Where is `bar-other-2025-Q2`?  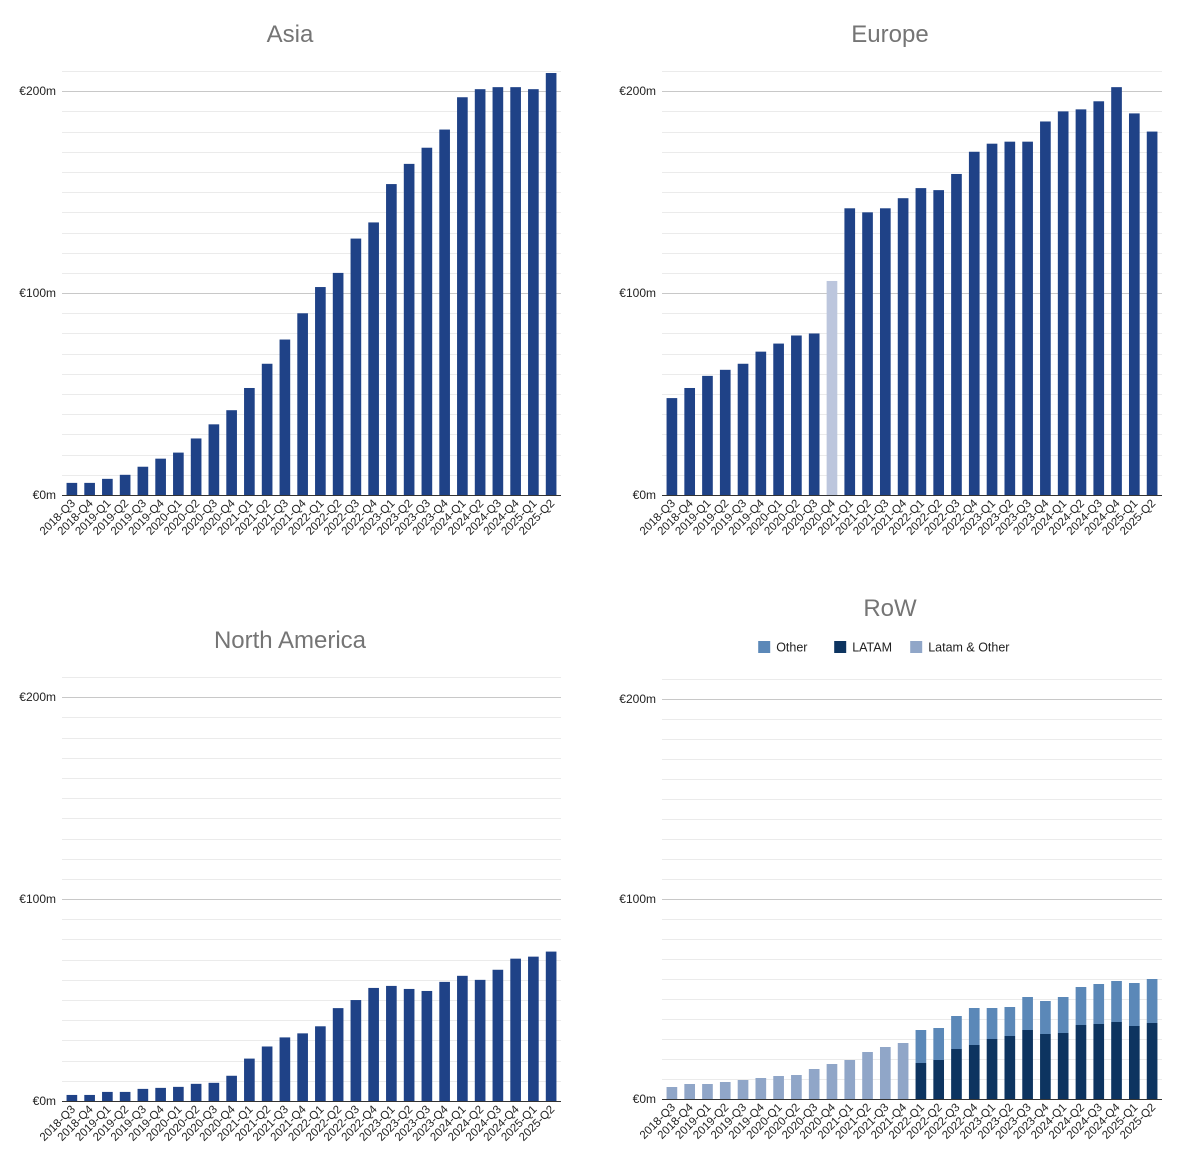 bar-other-2025-Q2 is located at coordinates (1152, 1001).